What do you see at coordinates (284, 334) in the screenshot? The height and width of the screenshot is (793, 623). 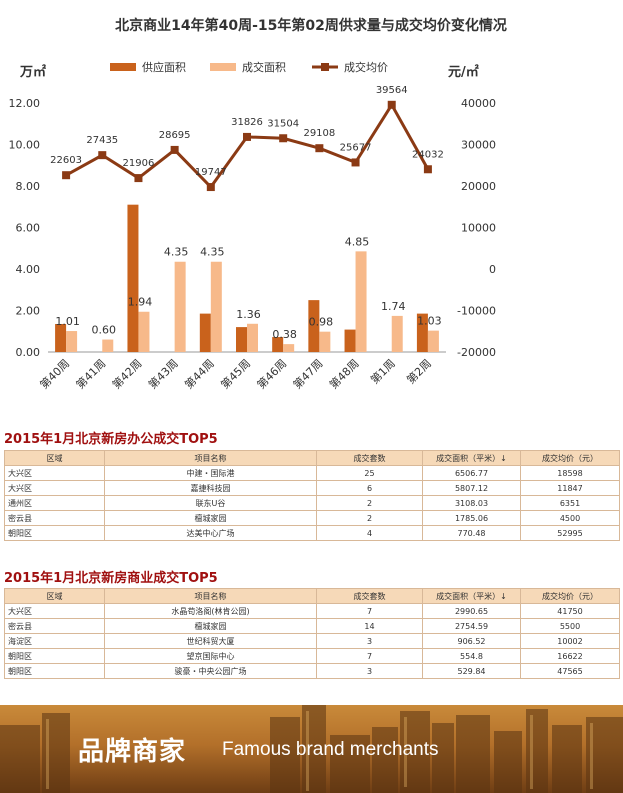 I see `bar-value-label: 0.38` at bounding box center [284, 334].